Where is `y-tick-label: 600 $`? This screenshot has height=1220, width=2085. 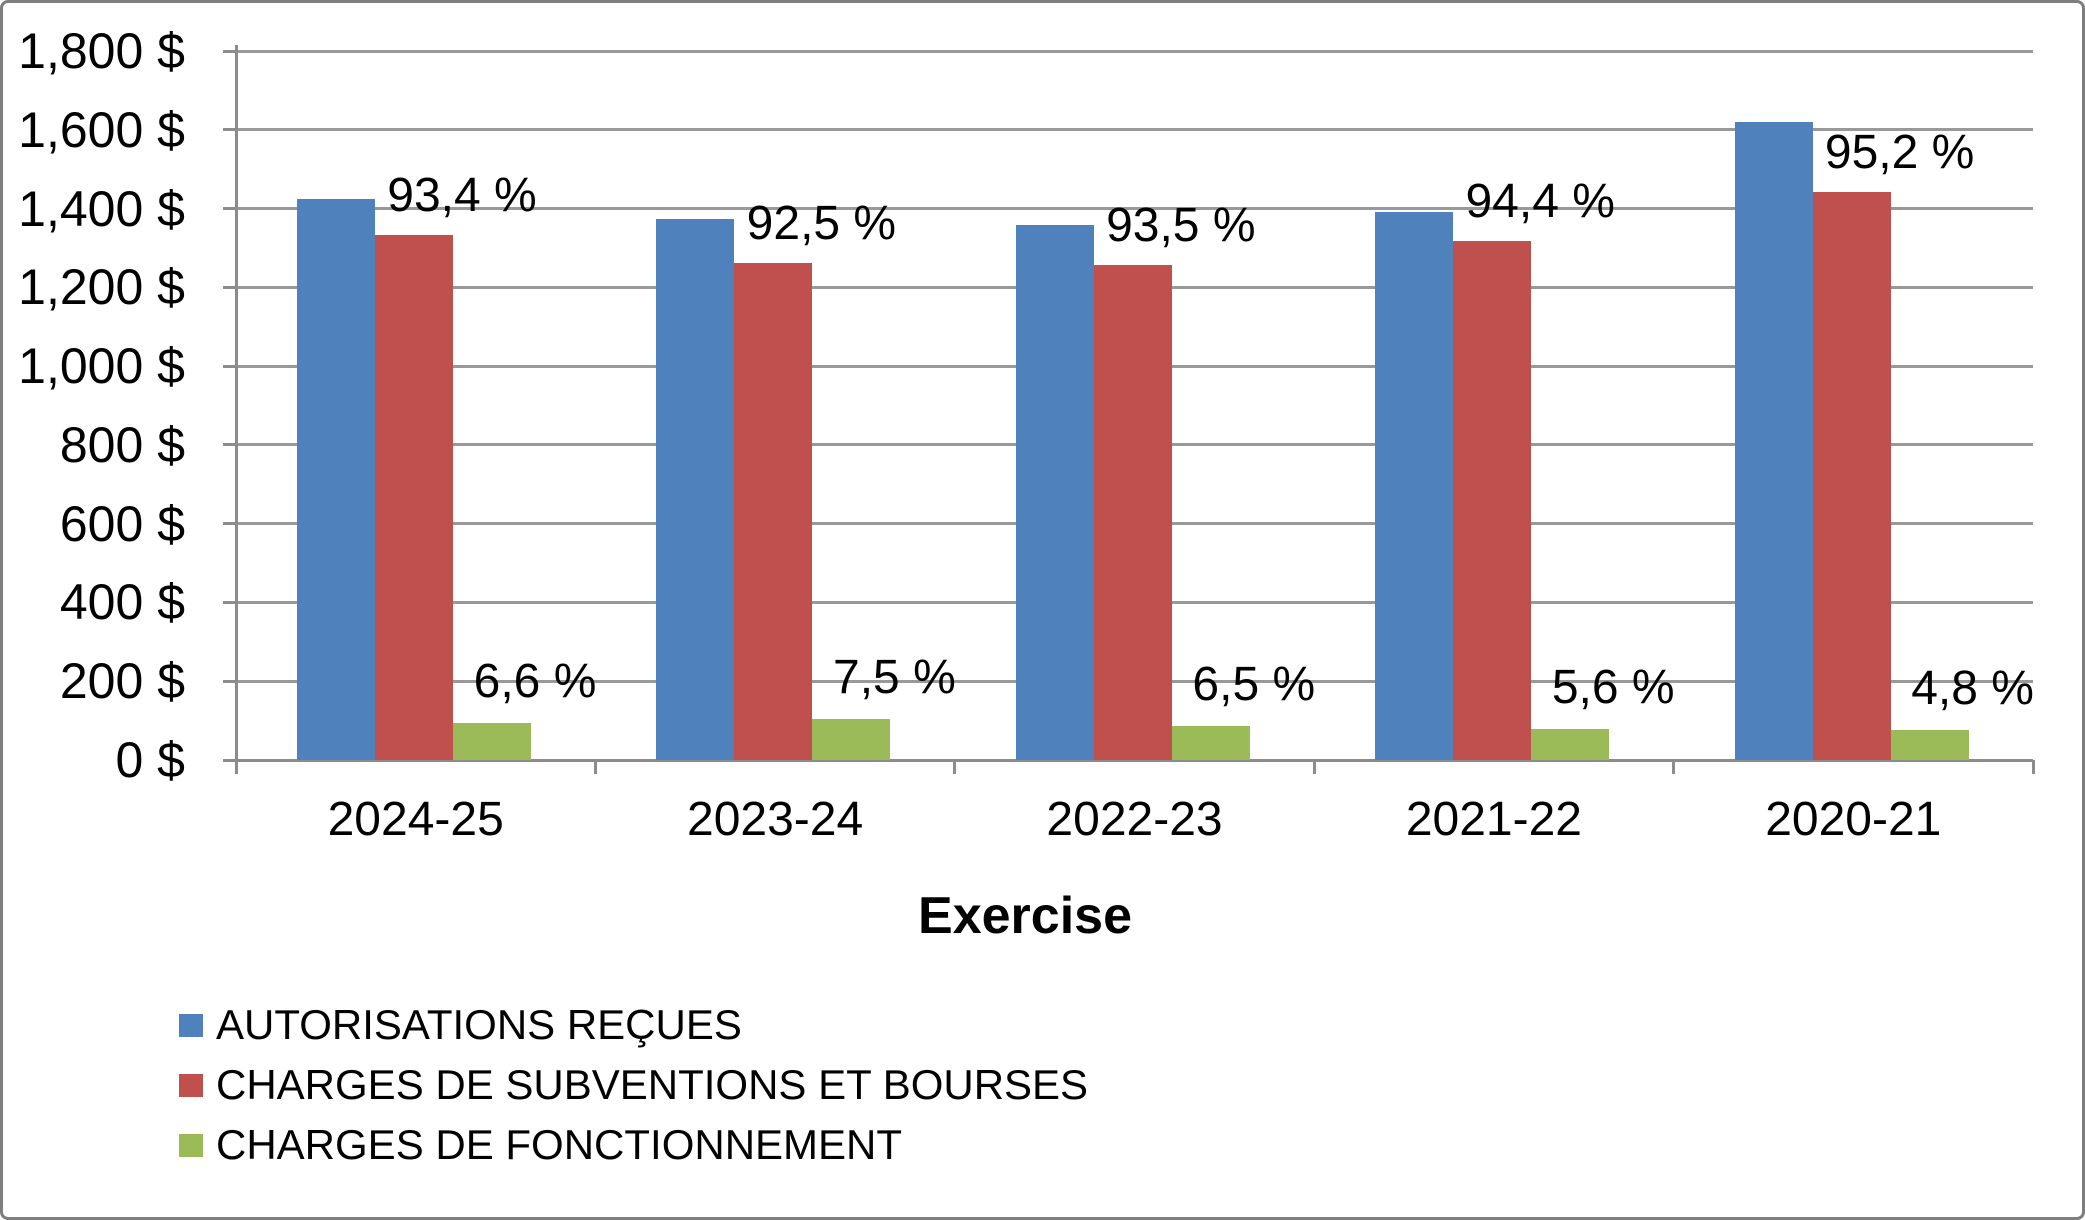 y-tick-label: 600 $ is located at coordinates (122, 523).